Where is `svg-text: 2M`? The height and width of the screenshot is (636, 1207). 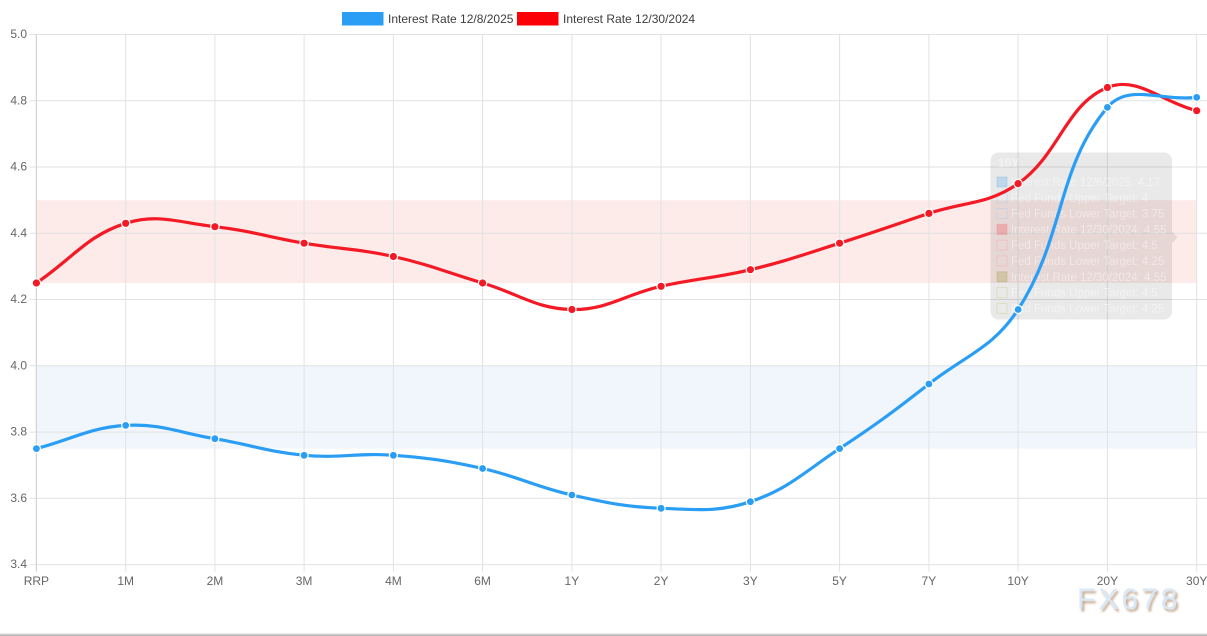 svg-text: 2M is located at coordinates (215, 581).